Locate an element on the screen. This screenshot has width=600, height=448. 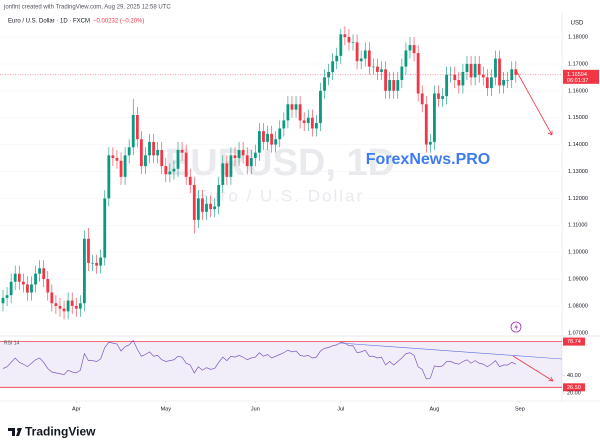
watermark-symbol: EURUSD, 1D is located at coordinates (280, 163).